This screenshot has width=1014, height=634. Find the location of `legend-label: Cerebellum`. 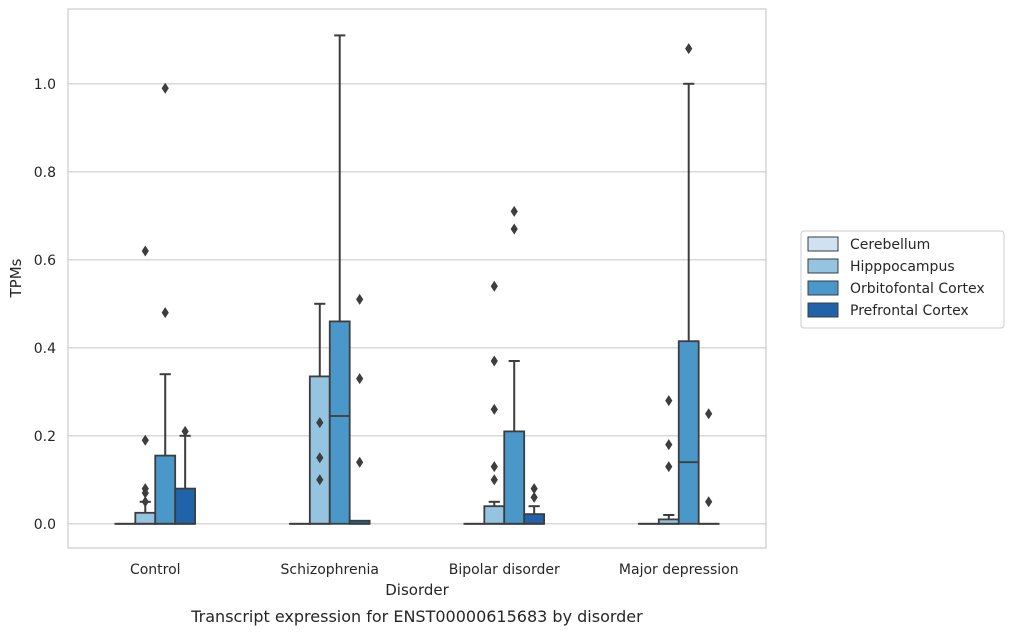

legend-label: Cerebellum is located at coordinates (890, 245).